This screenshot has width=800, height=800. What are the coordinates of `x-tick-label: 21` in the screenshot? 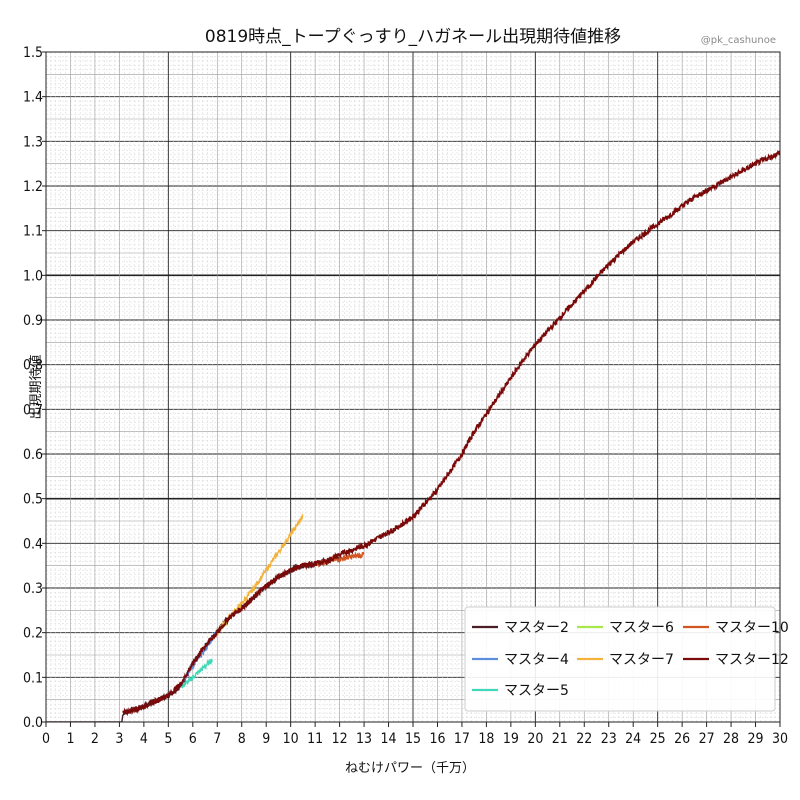 It's located at (560, 739).